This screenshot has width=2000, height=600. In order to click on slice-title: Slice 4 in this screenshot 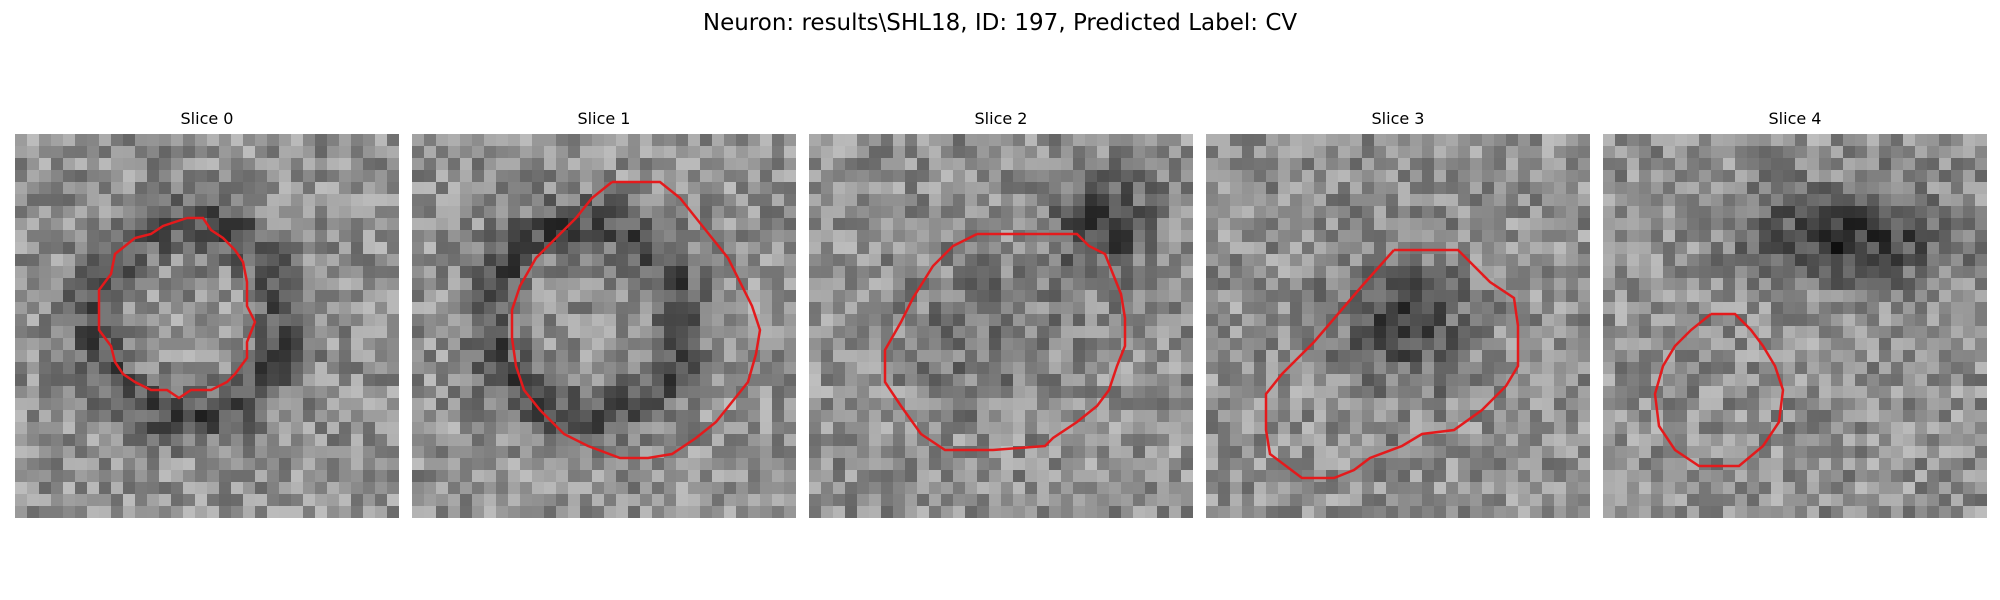, I will do `click(1795, 118)`.